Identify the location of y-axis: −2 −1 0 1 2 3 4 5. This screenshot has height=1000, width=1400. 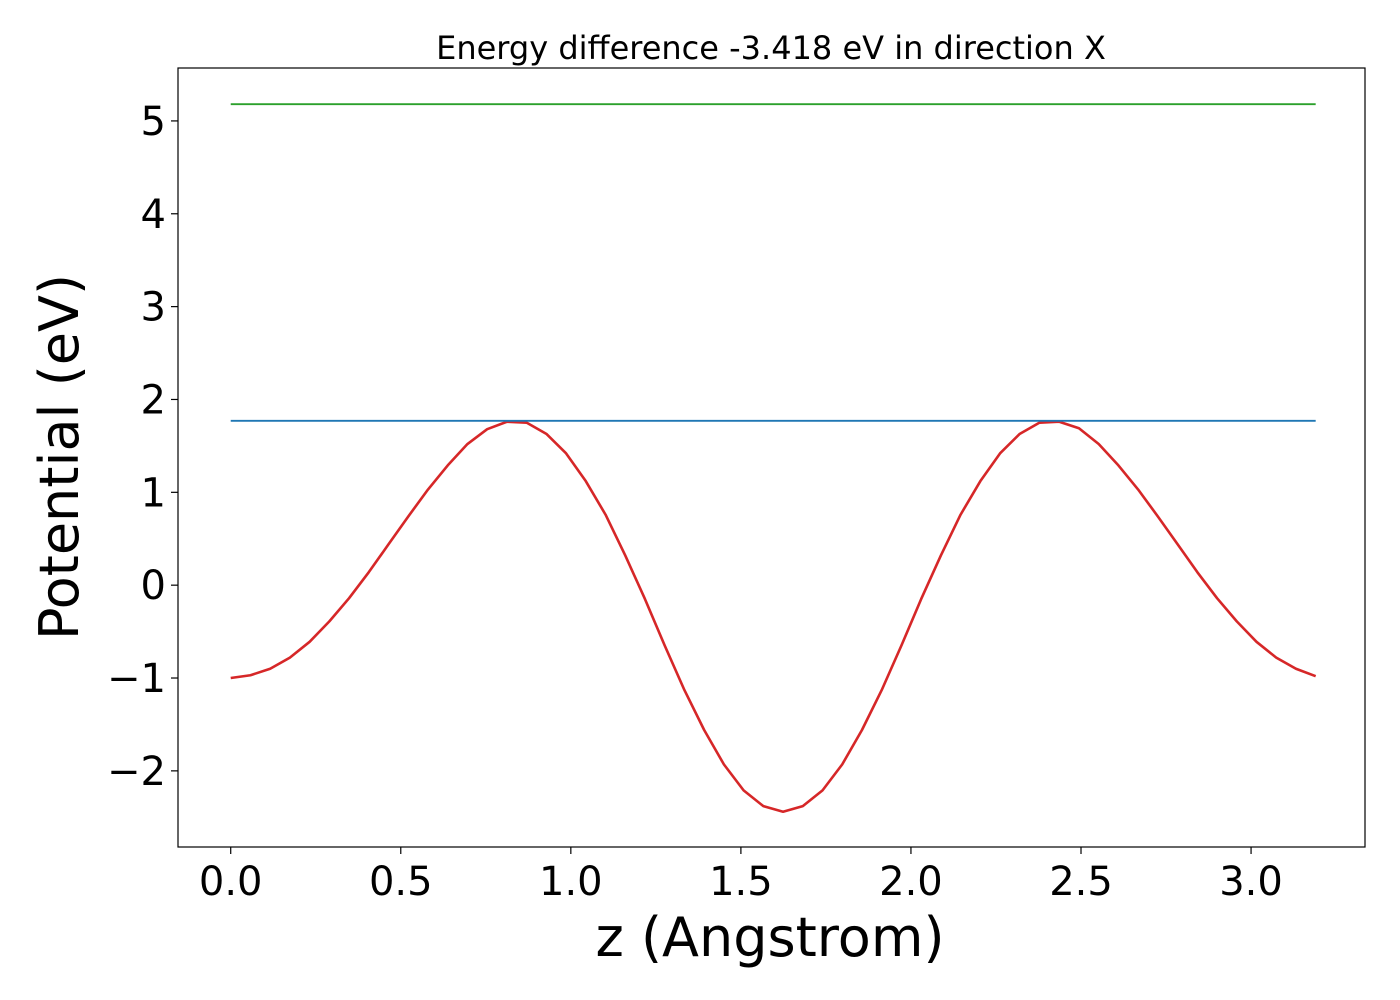
(142, 447).